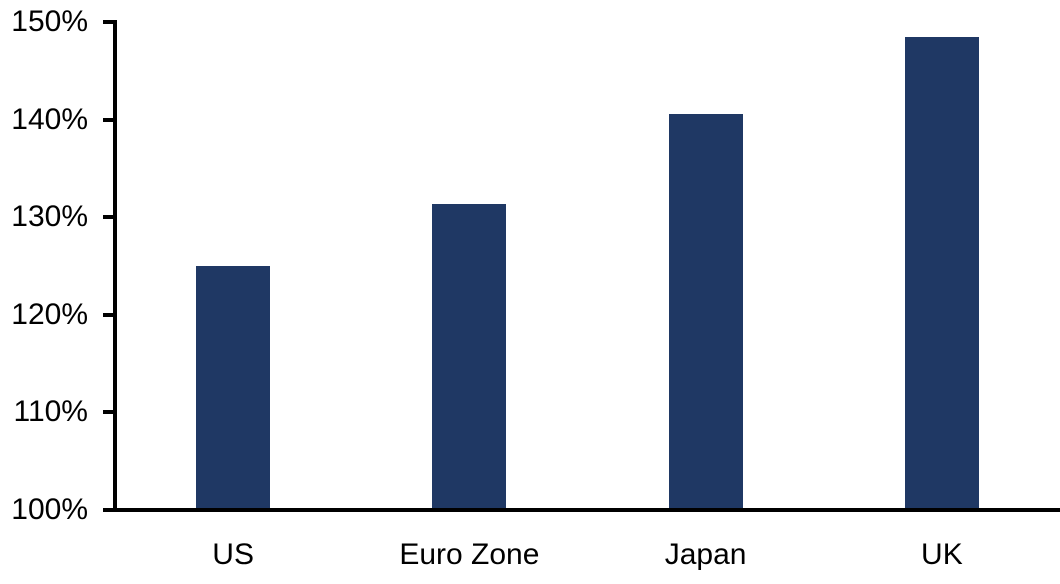  Describe the element at coordinates (469, 554) in the screenshot. I see `x-category-label-euro-zone: Euro Zone` at that location.